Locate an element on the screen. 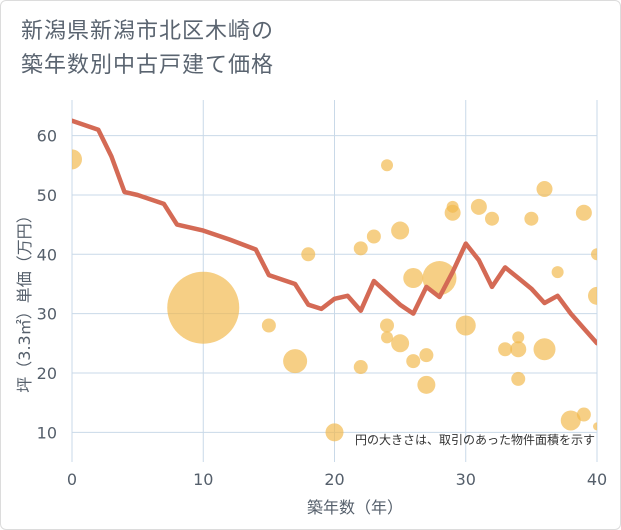  chart-title-line2: 築年数別中古戸建て価格 is located at coordinates (148, 65).